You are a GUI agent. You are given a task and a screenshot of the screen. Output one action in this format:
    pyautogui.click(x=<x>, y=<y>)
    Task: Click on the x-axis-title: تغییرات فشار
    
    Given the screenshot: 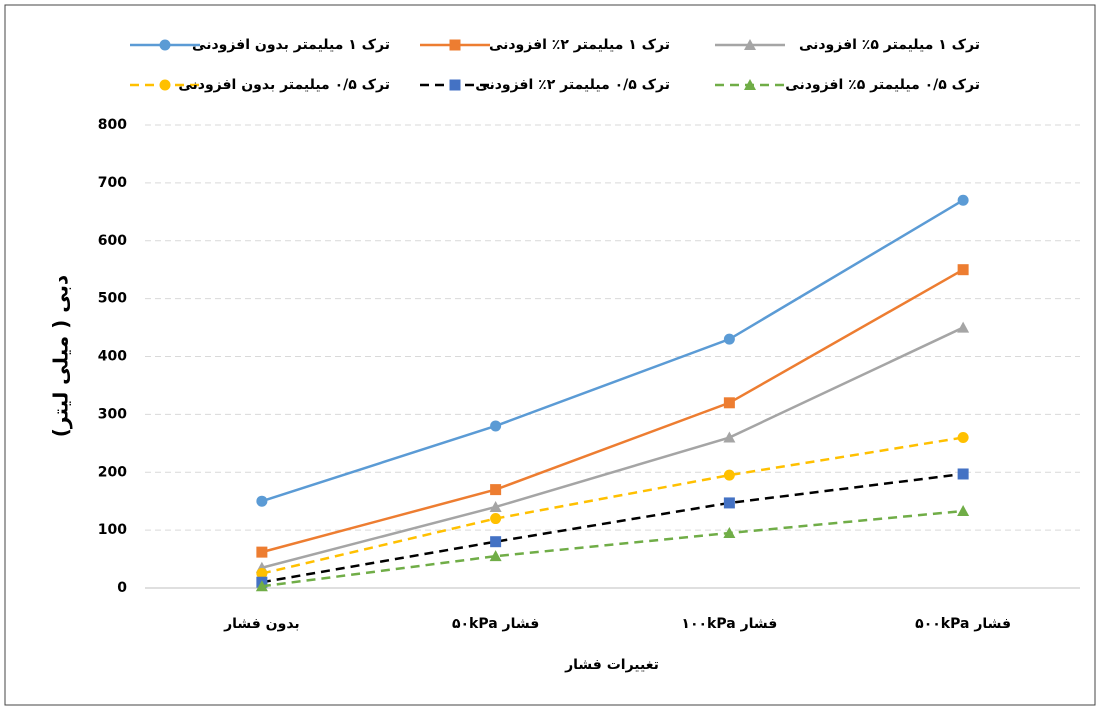 What is the action you would take?
    pyautogui.click(x=611, y=665)
    